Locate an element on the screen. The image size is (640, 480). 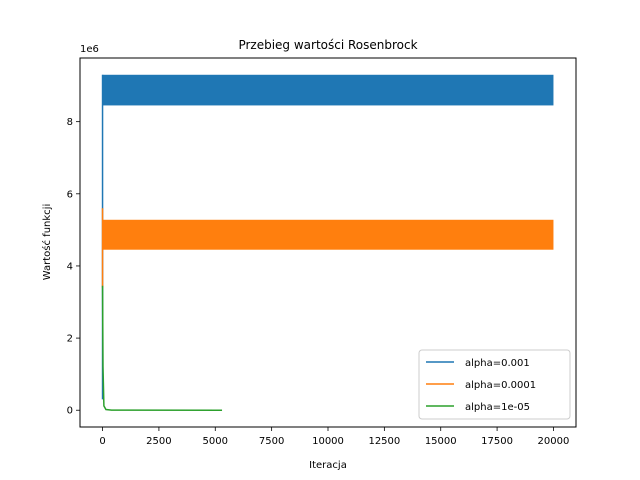
y-tick-label: 2 is located at coordinates (70, 339).